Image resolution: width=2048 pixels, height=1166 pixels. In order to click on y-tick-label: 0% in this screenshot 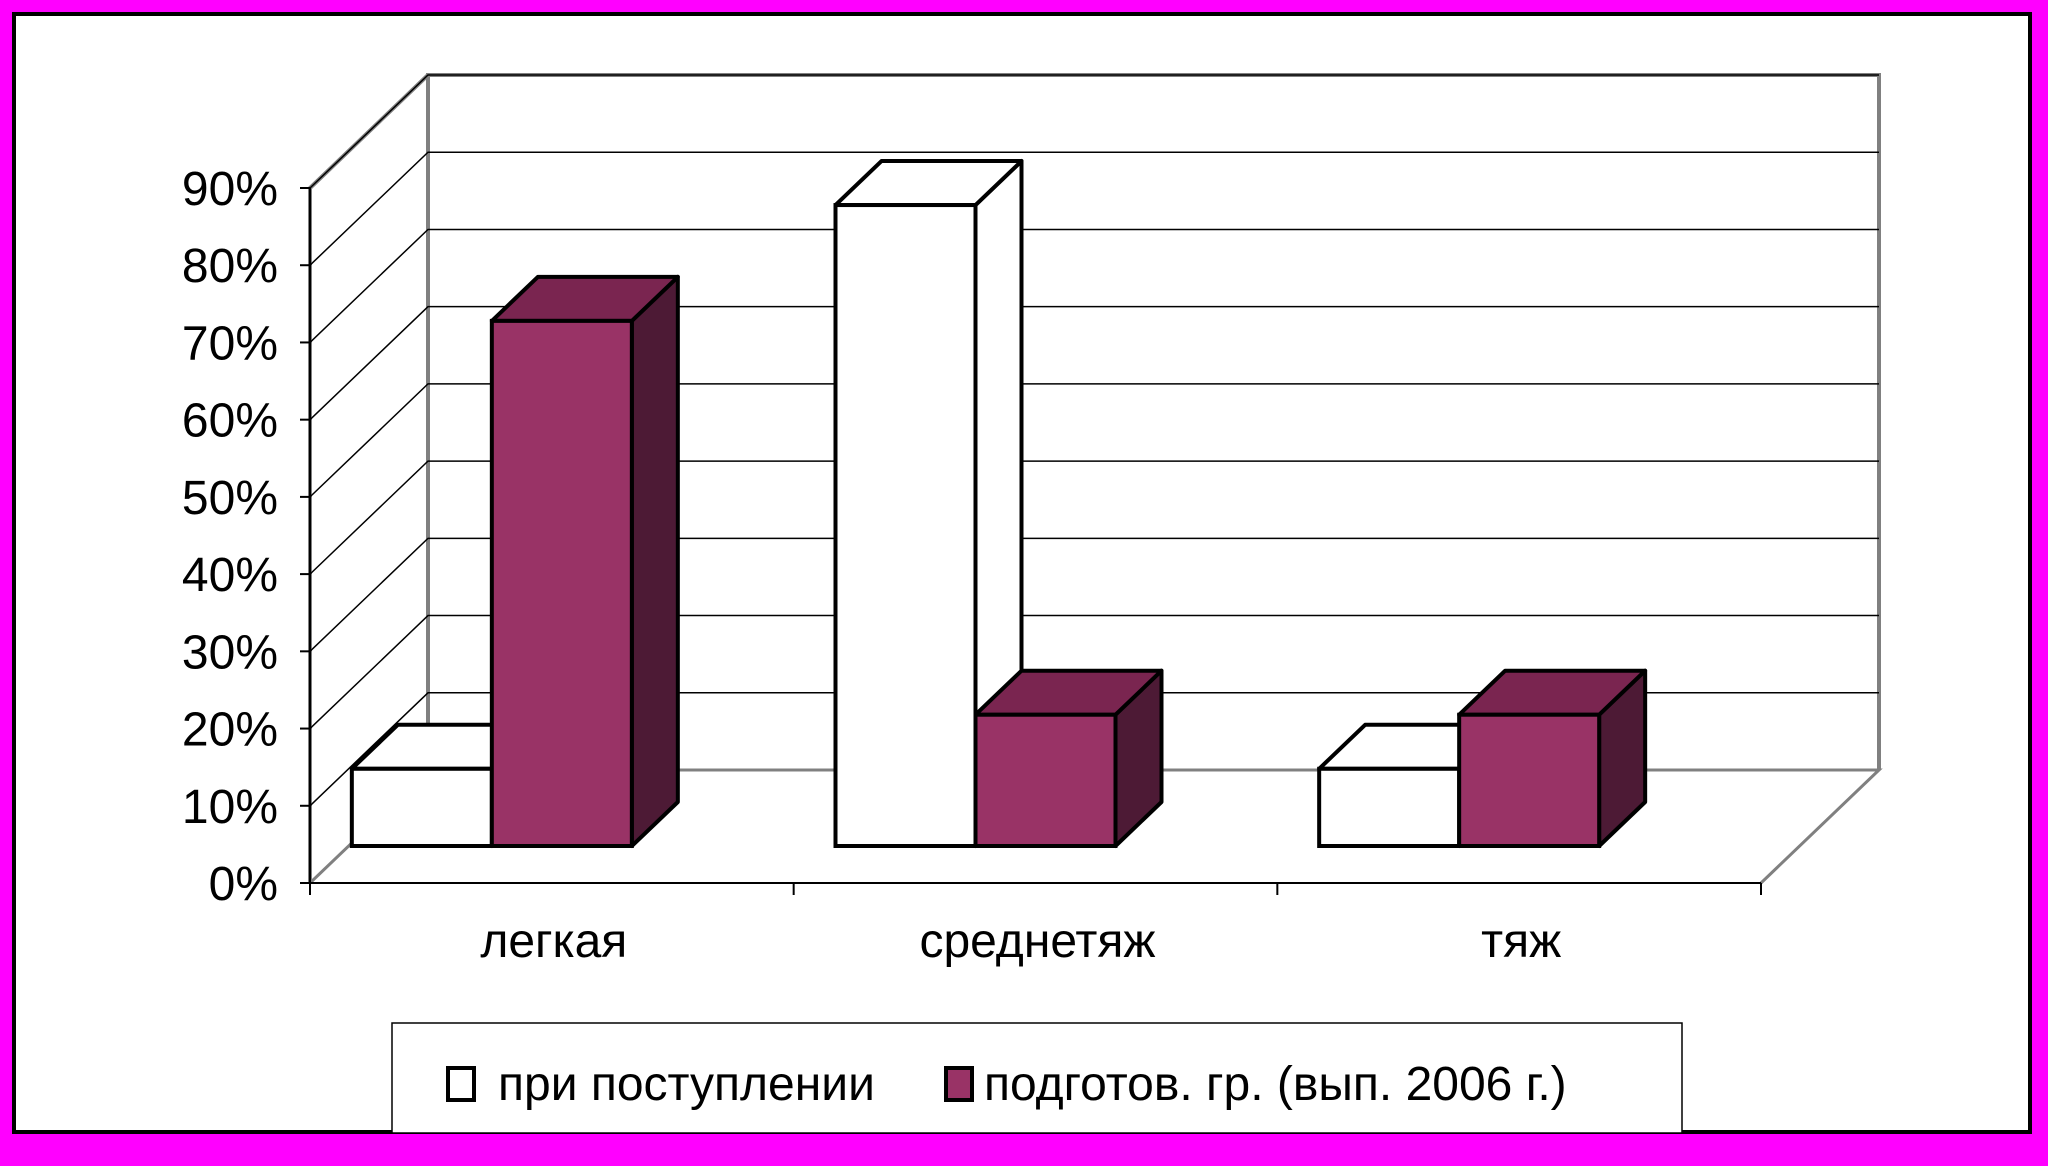, I will do `click(243, 884)`.